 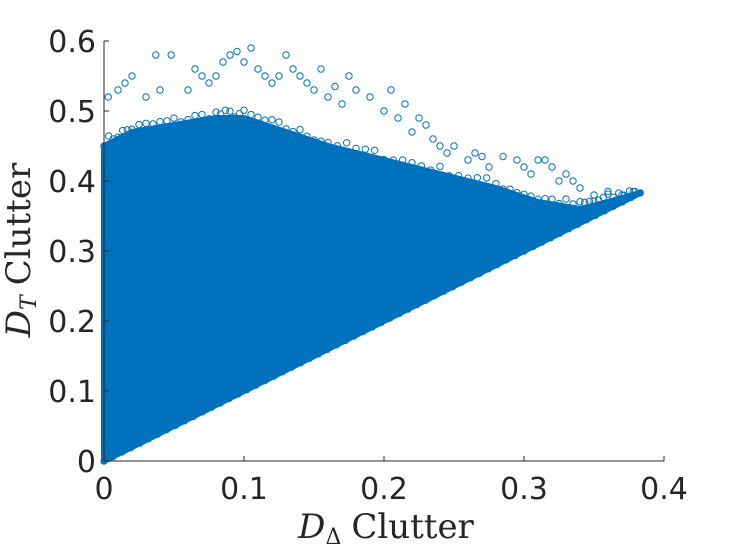 I want to click on x-tick-label: 0.3, so click(x=524, y=489).